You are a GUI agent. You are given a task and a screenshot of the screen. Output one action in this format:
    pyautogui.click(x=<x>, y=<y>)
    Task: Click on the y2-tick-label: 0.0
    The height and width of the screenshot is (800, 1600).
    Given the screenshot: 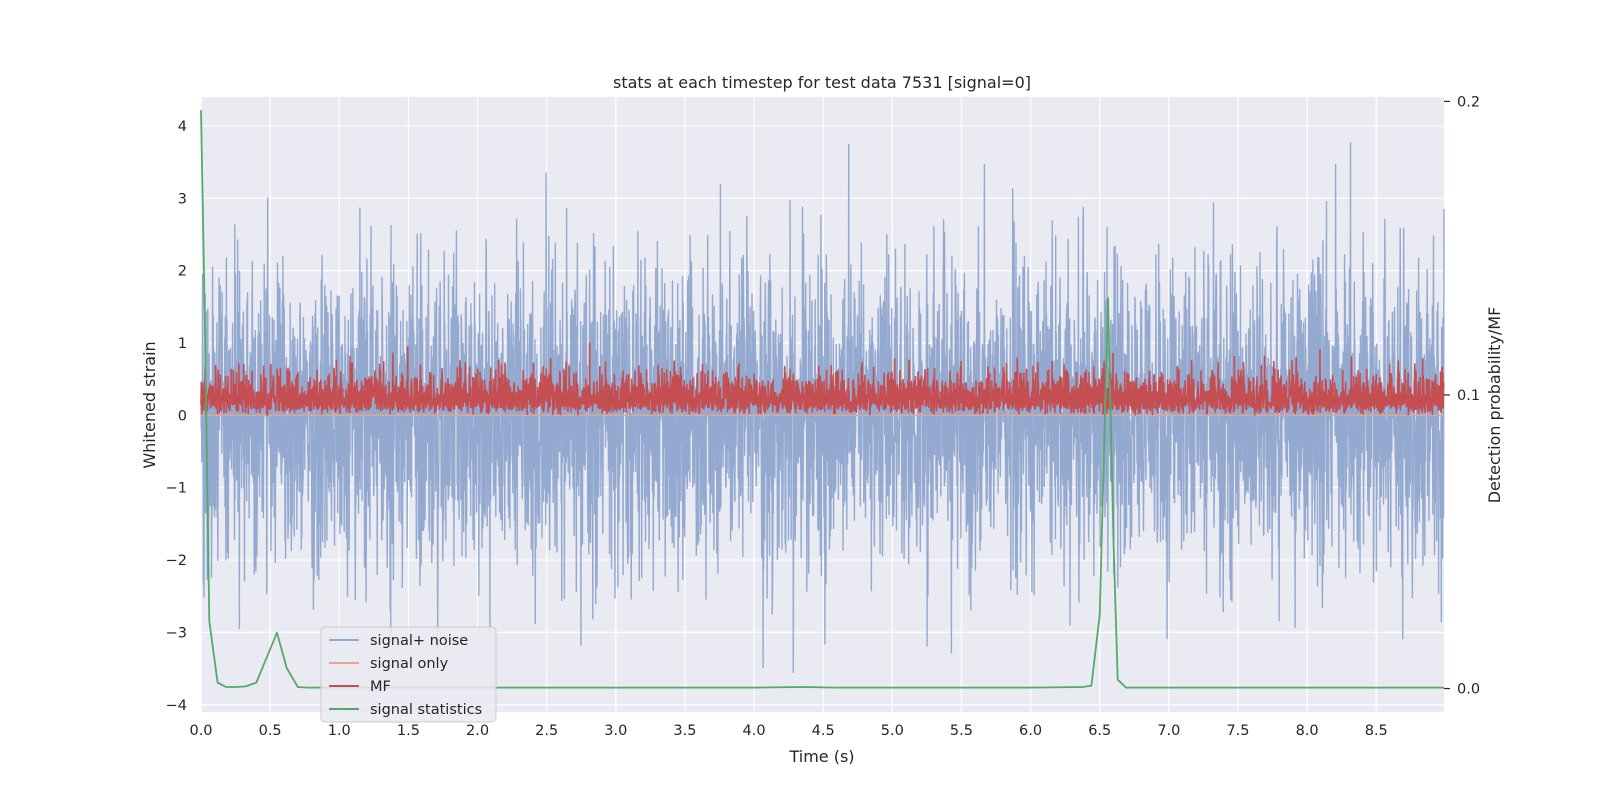 What is the action you would take?
    pyautogui.click(x=1468, y=690)
    